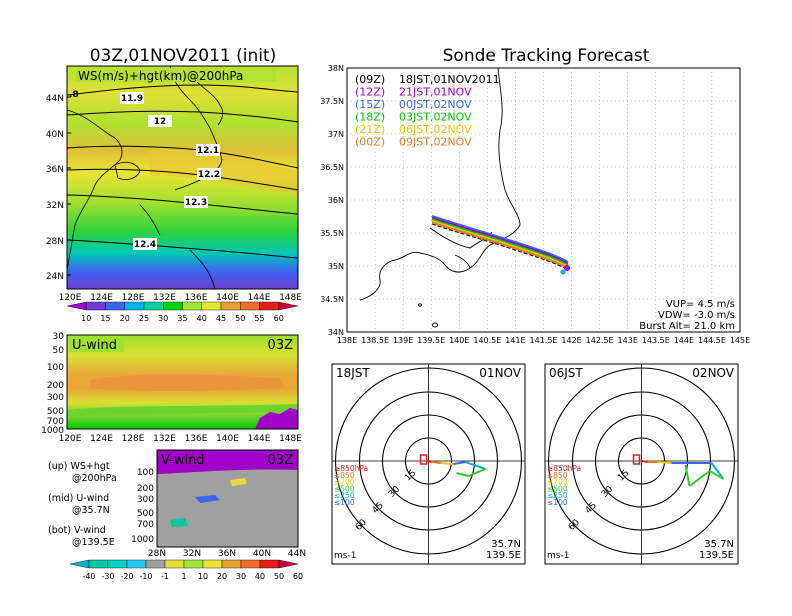  I want to click on hodograph-time: 18JST, so click(353, 373).